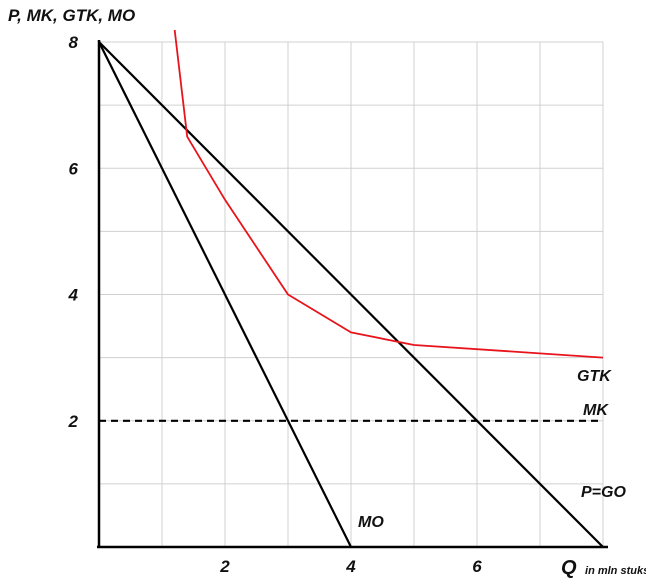 The image size is (646, 583). I want to click on y-tick-label: 6, so click(74, 168).